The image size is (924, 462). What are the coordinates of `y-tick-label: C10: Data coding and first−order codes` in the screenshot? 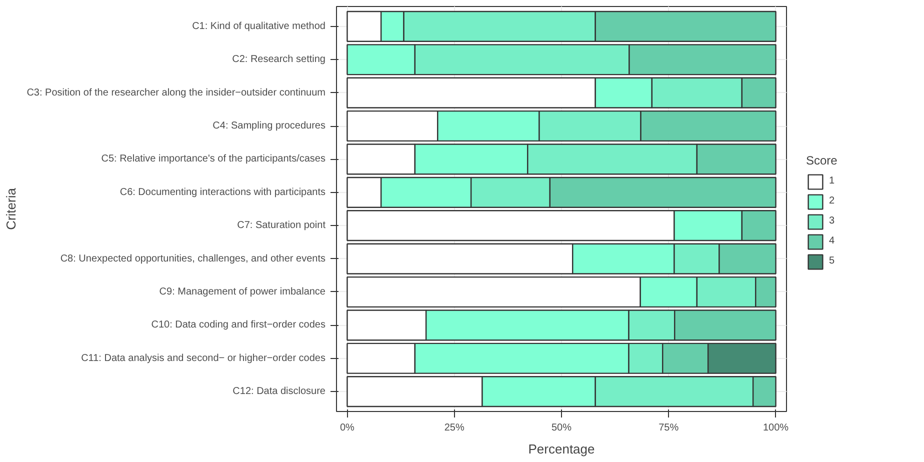 It's located at (238, 325).